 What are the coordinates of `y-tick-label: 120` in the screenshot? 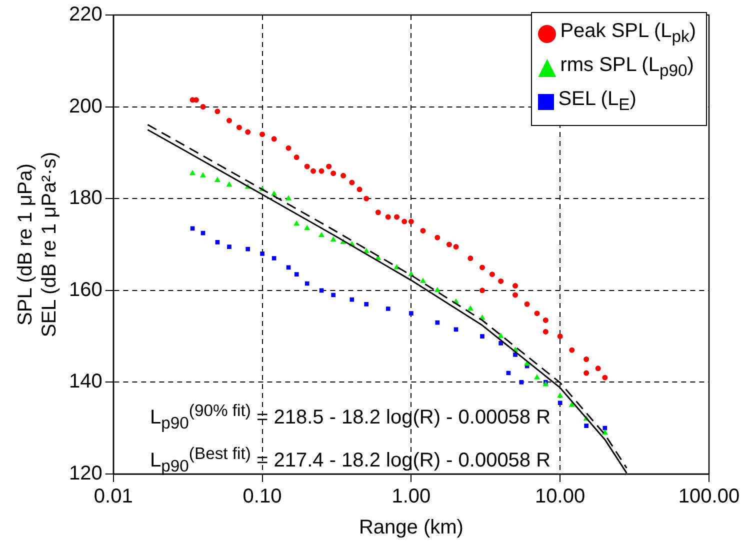 It's located at (85, 473).